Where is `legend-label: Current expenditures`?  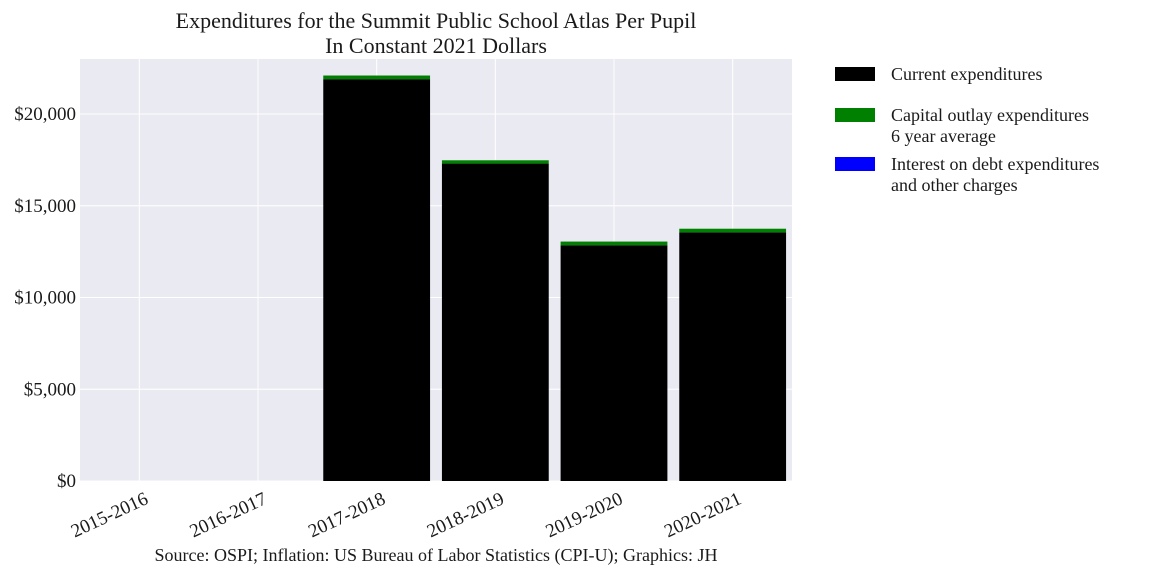
legend-label: Current expenditures is located at coordinates (966, 74).